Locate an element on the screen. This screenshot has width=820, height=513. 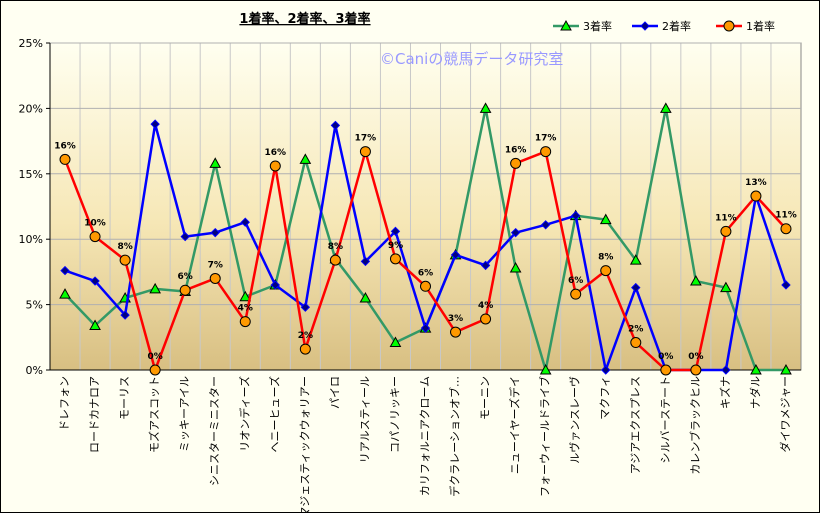
y-tick-label: 5% is located at coordinates (34, 305).